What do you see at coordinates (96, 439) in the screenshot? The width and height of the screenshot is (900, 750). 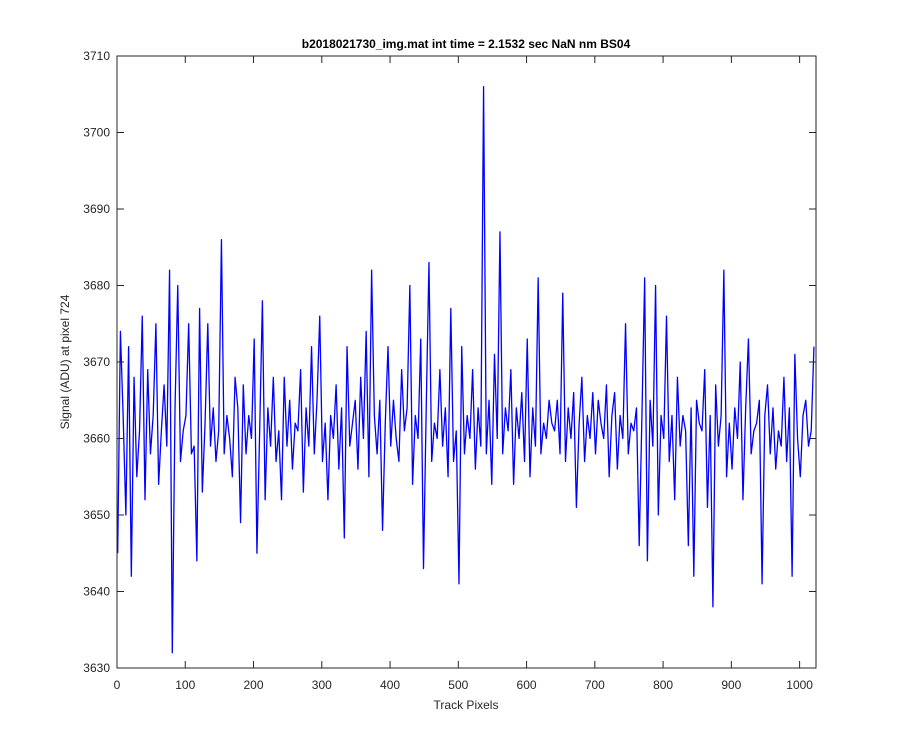 I see `y-tick-label: 3660` at bounding box center [96, 439].